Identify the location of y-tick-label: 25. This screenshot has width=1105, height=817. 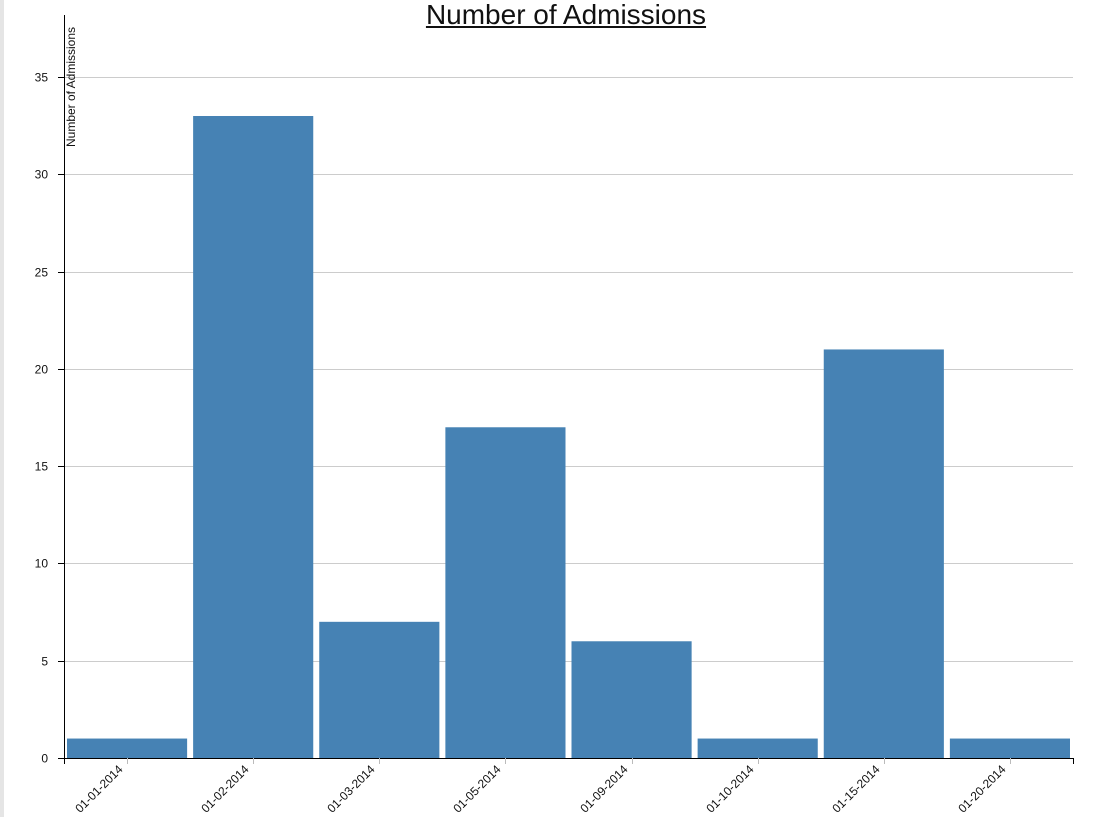
(42, 273).